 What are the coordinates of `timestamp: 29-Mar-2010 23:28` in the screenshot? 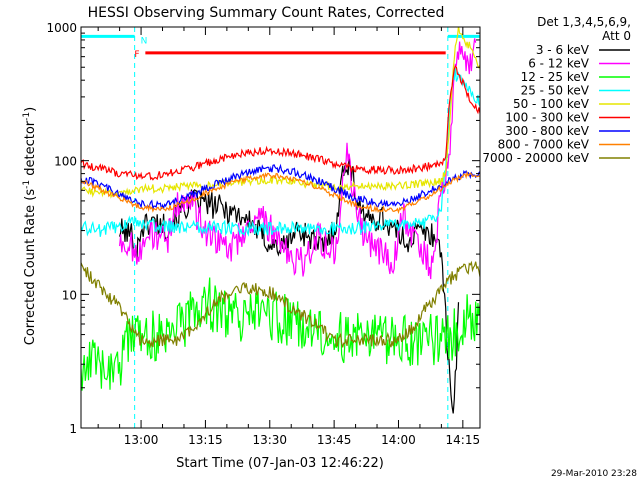 It's located at (594, 474).